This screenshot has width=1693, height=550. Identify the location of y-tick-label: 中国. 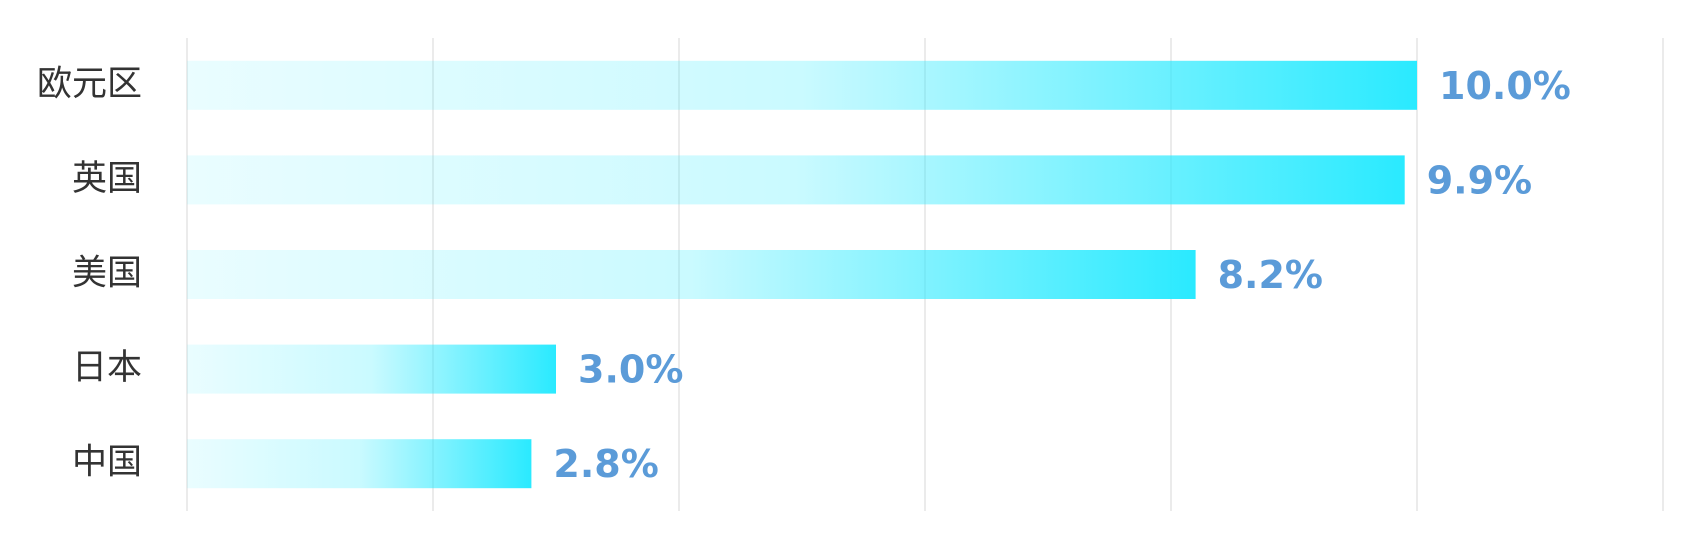
(107, 463).